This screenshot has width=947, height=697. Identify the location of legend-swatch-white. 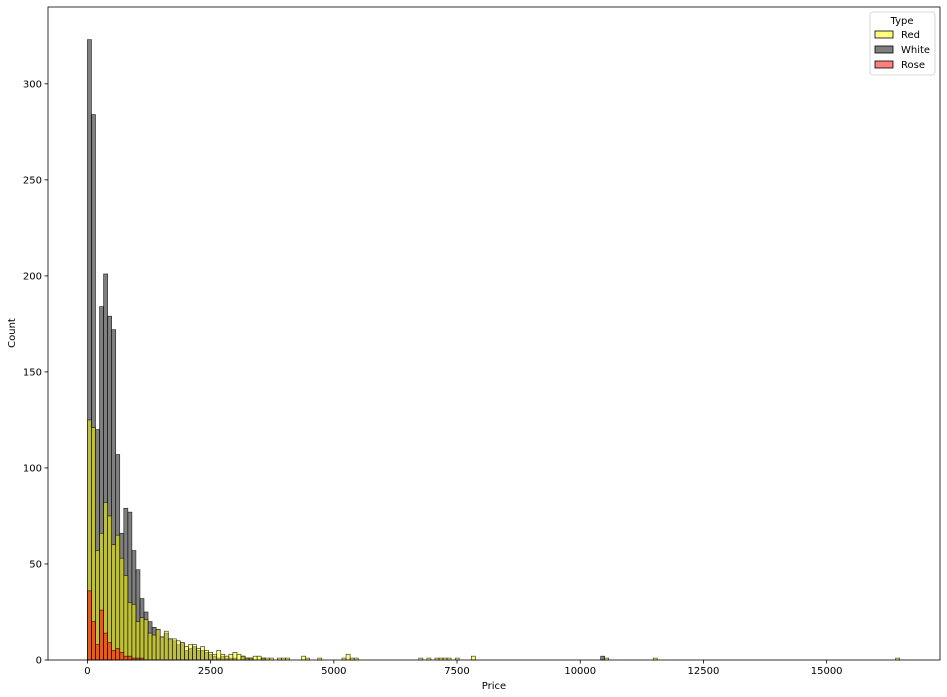
(884, 49).